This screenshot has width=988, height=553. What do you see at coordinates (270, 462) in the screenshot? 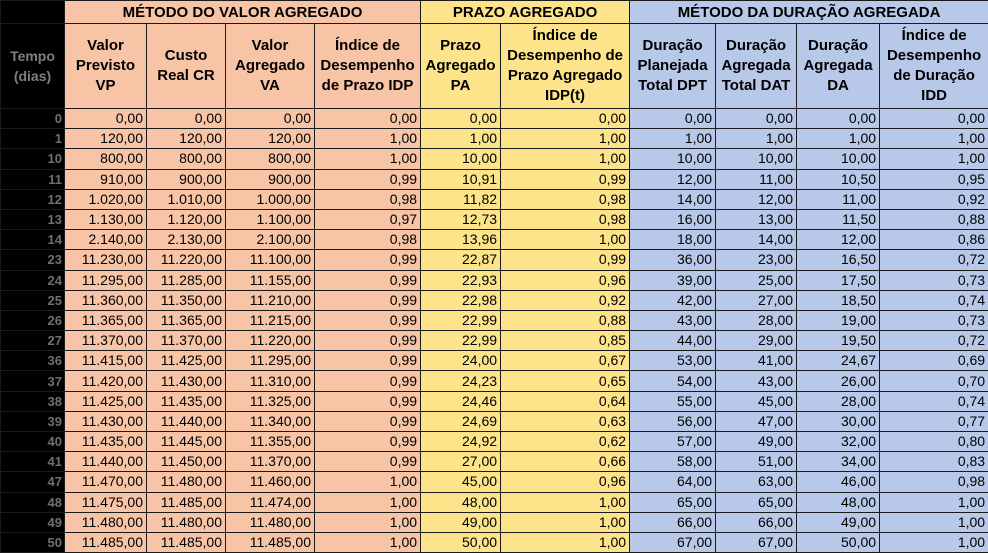
I see `cell-va: 11.370,00` at bounding box center [270, 462].